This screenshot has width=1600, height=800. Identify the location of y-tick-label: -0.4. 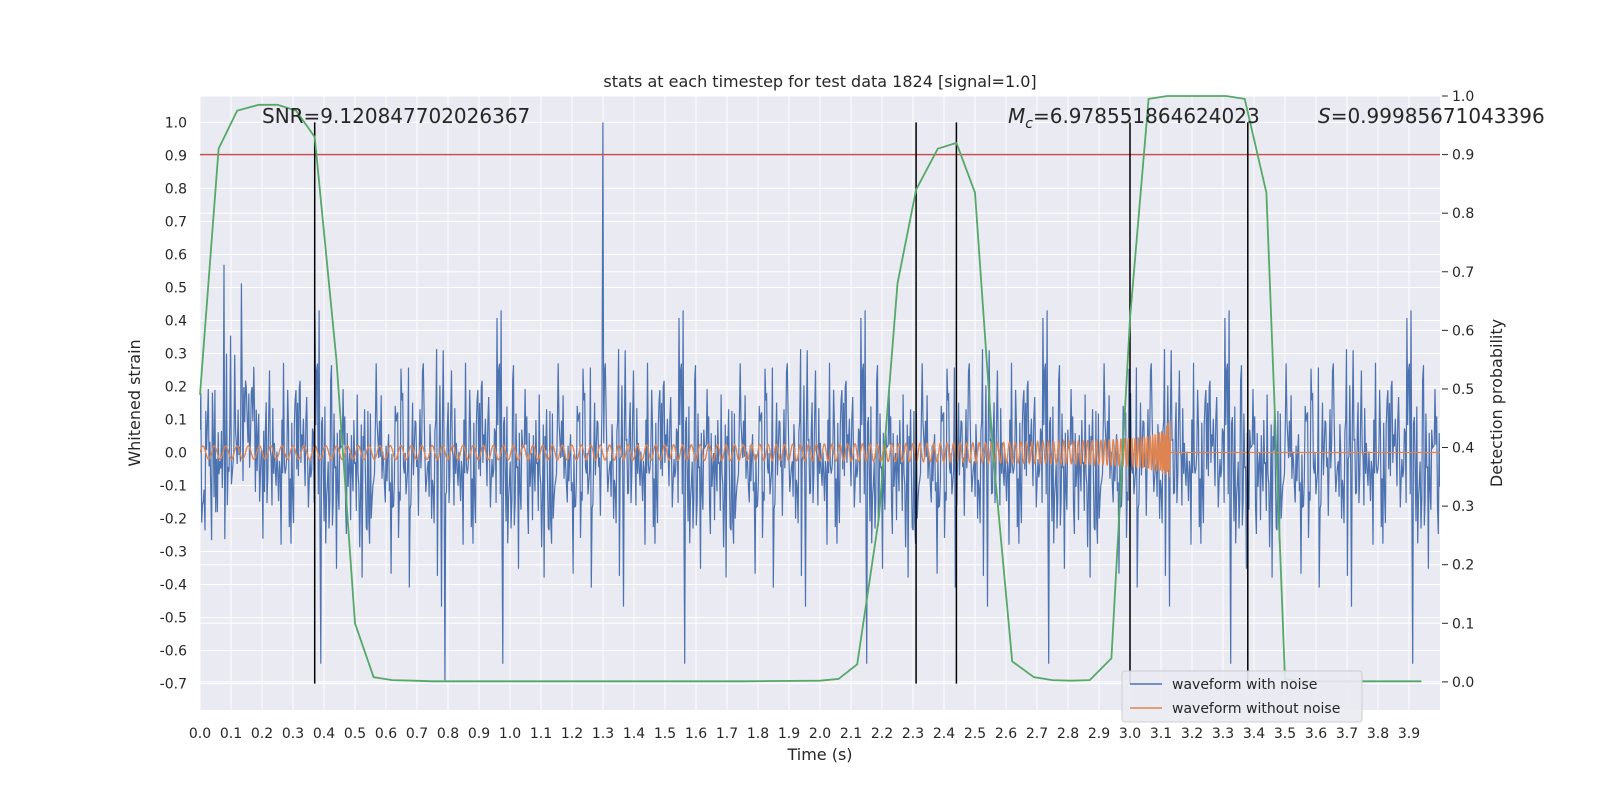
(173, 586).